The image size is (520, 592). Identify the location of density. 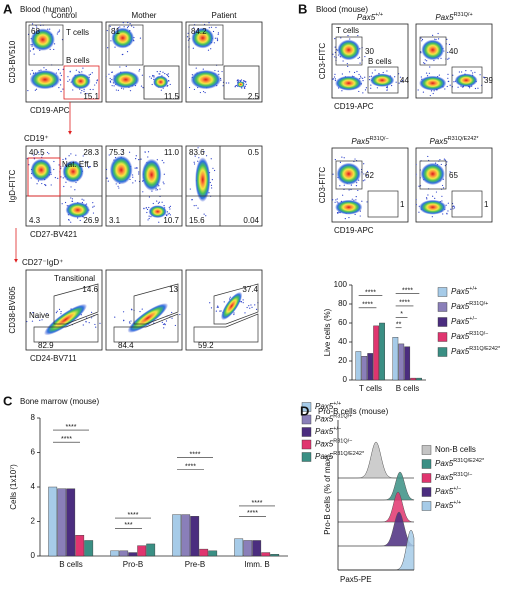
(451, 64).